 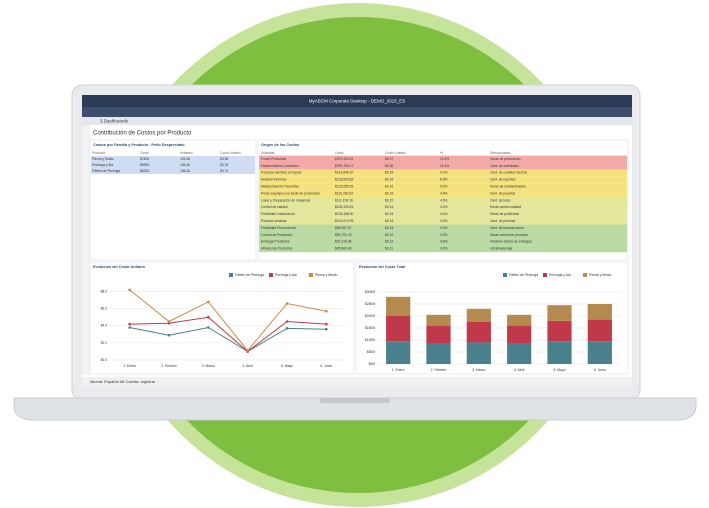 I want to click on table-cell: 4.9%, so click(x=444, y=193).